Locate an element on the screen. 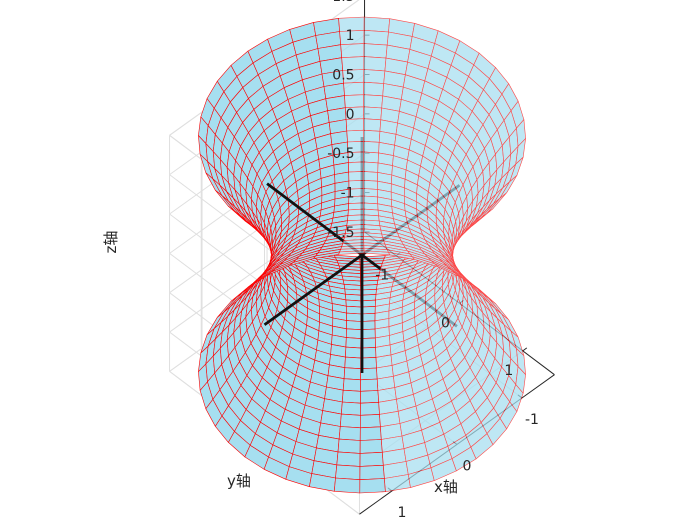  y-tick is located at coordinates (525, 349).